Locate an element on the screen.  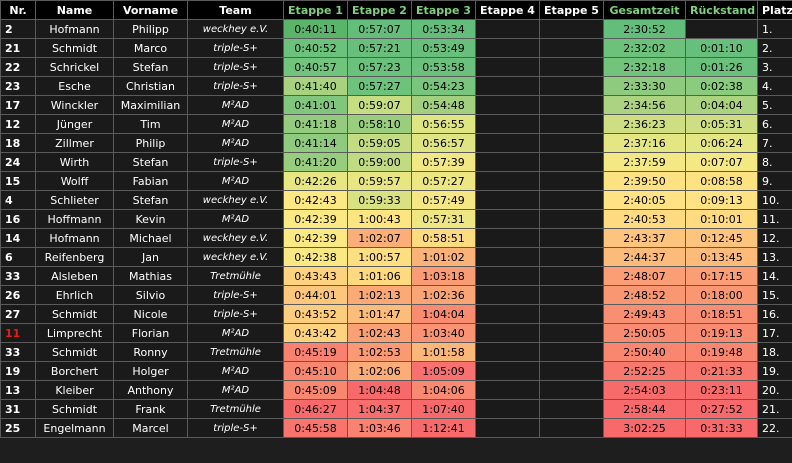
cell-name: Wirth is located at coordinates (74, 162).